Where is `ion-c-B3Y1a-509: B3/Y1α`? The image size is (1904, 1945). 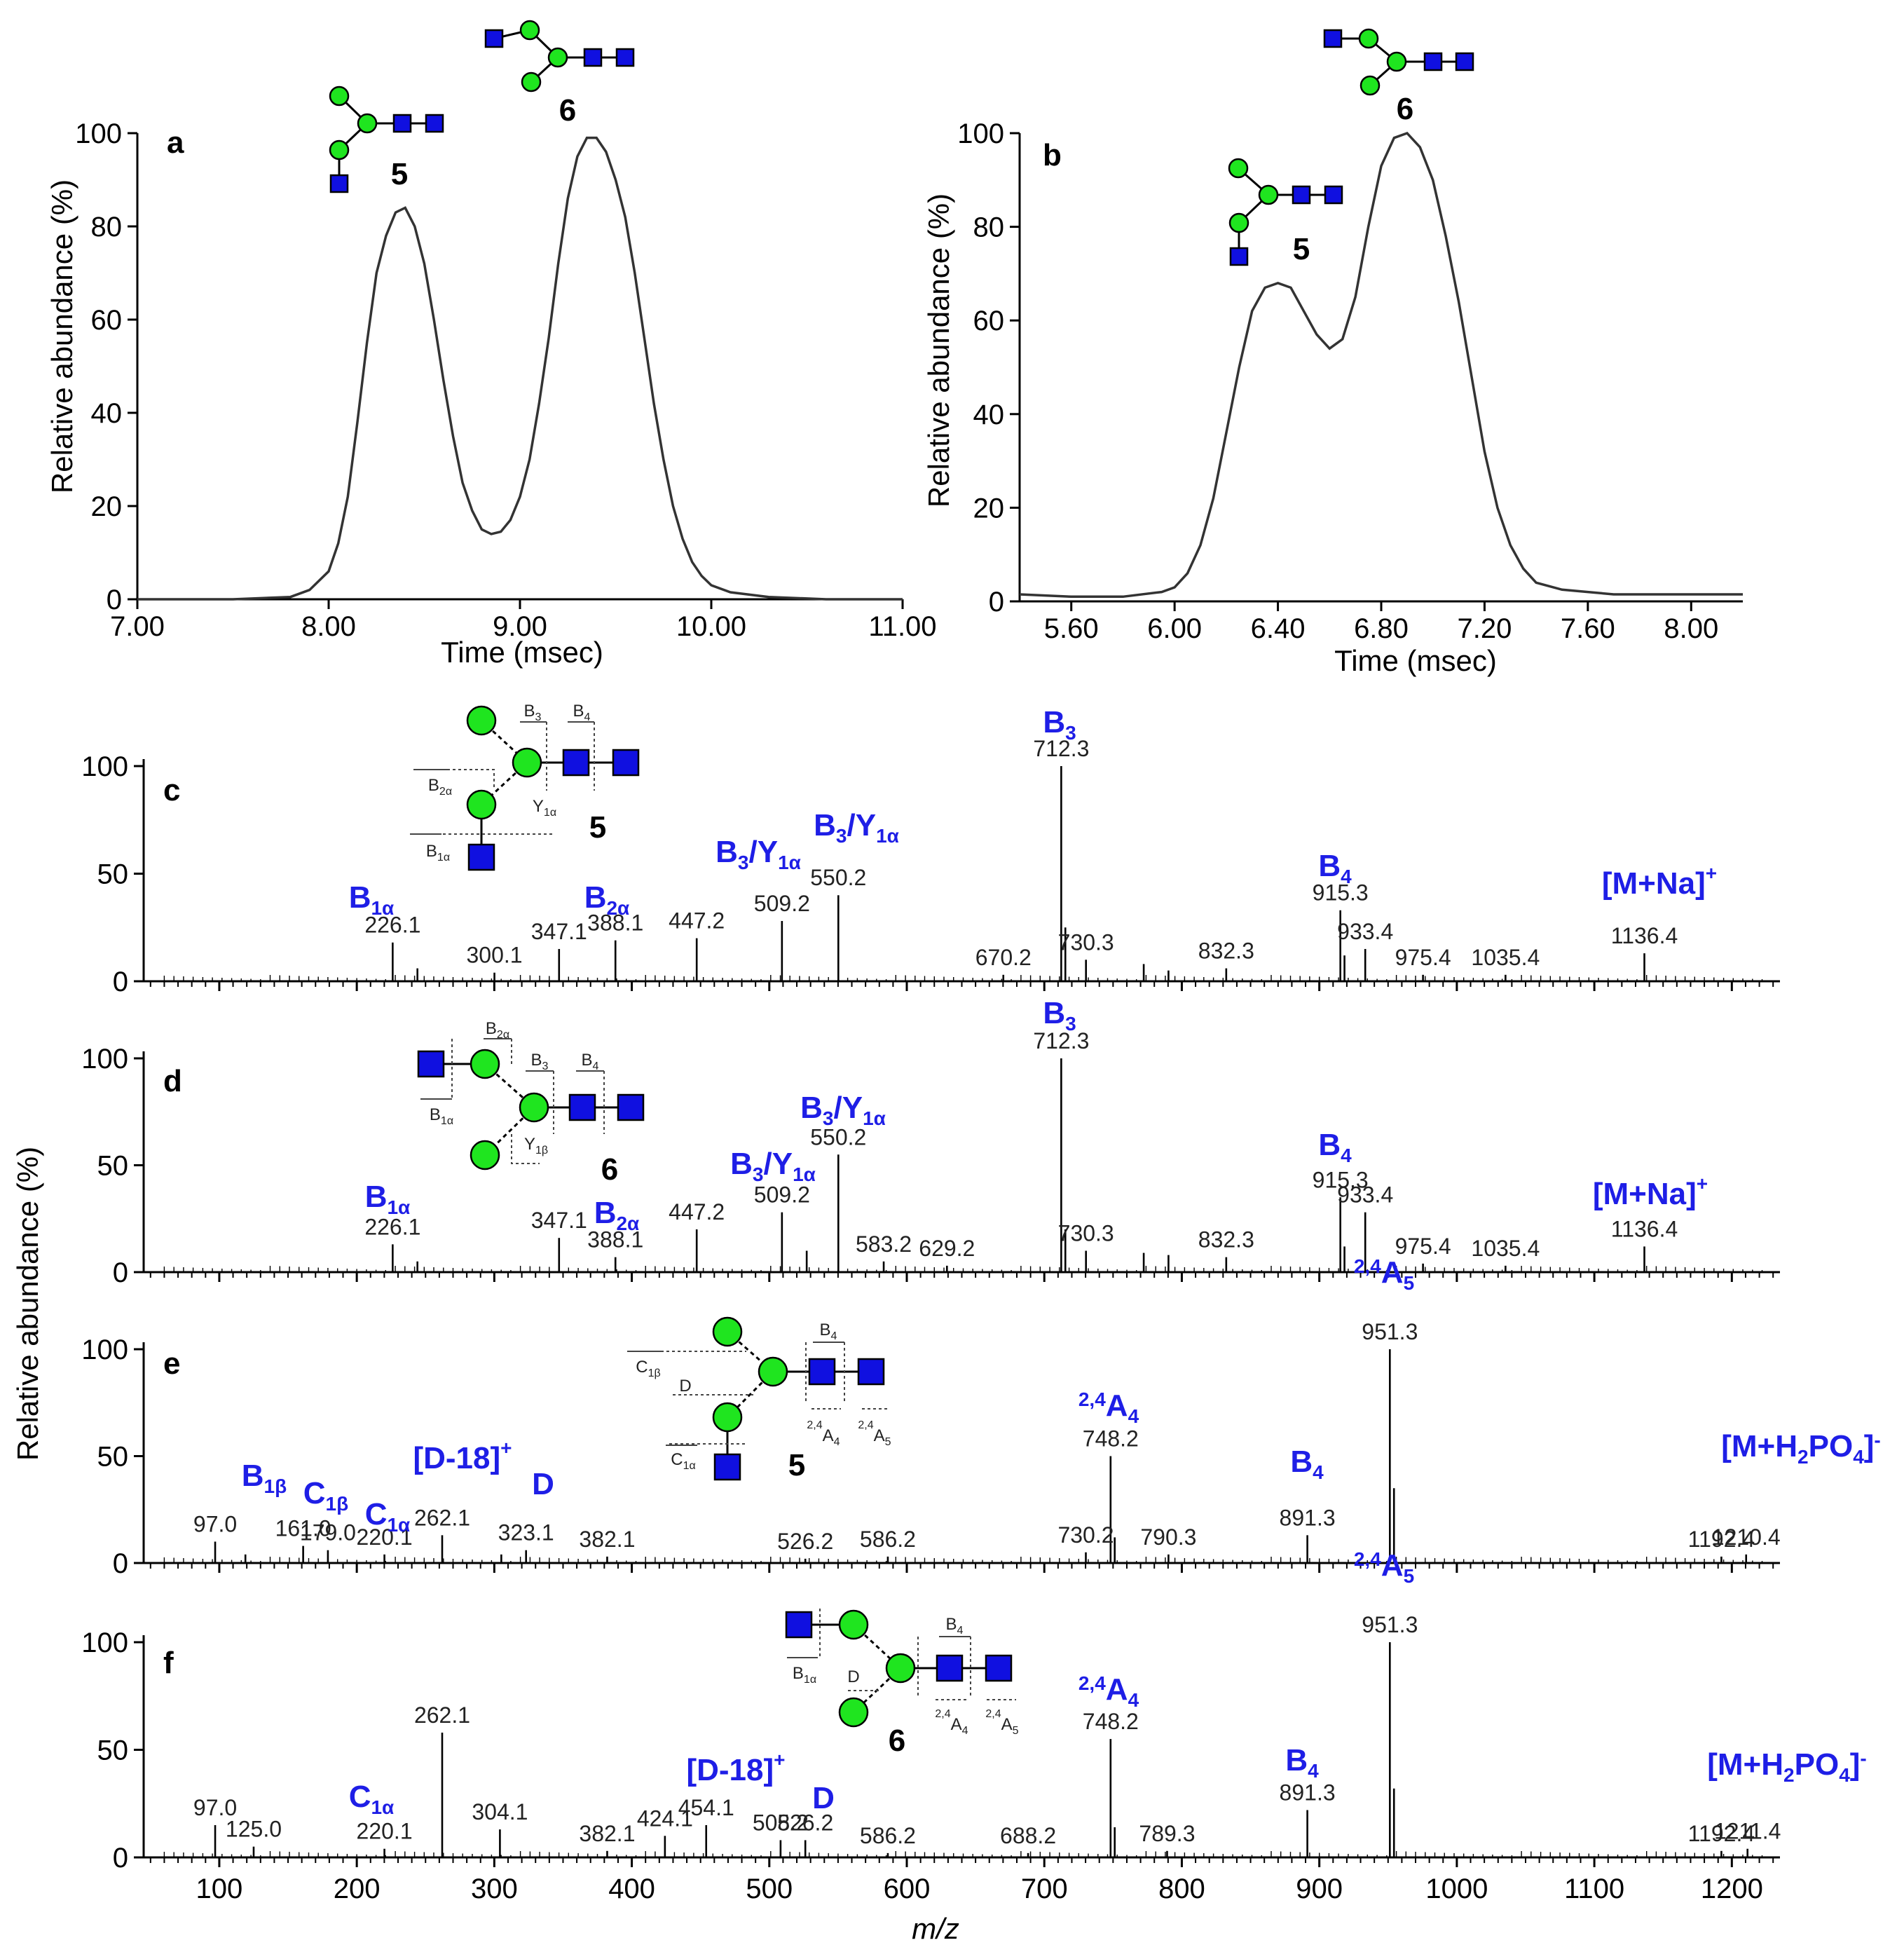 ion-c-B3Y1a-509: B3/Y1α is located at coordinates (758, 854).